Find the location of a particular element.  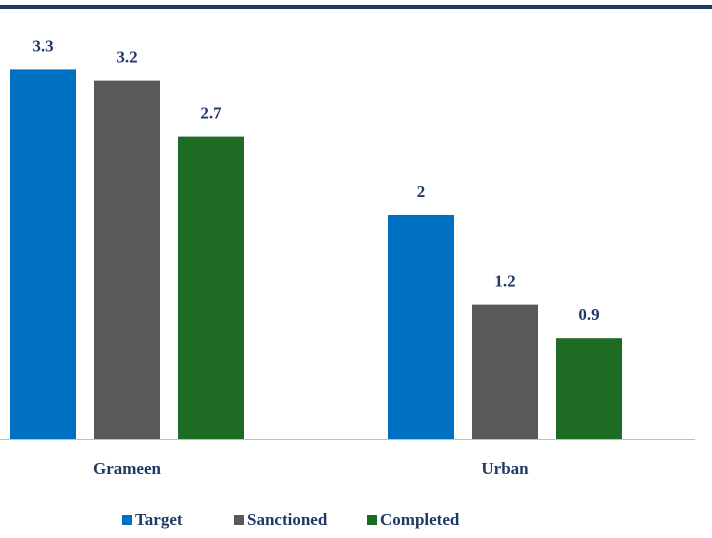

legend-label: Sanctioned is located at coordinates (287, 519).